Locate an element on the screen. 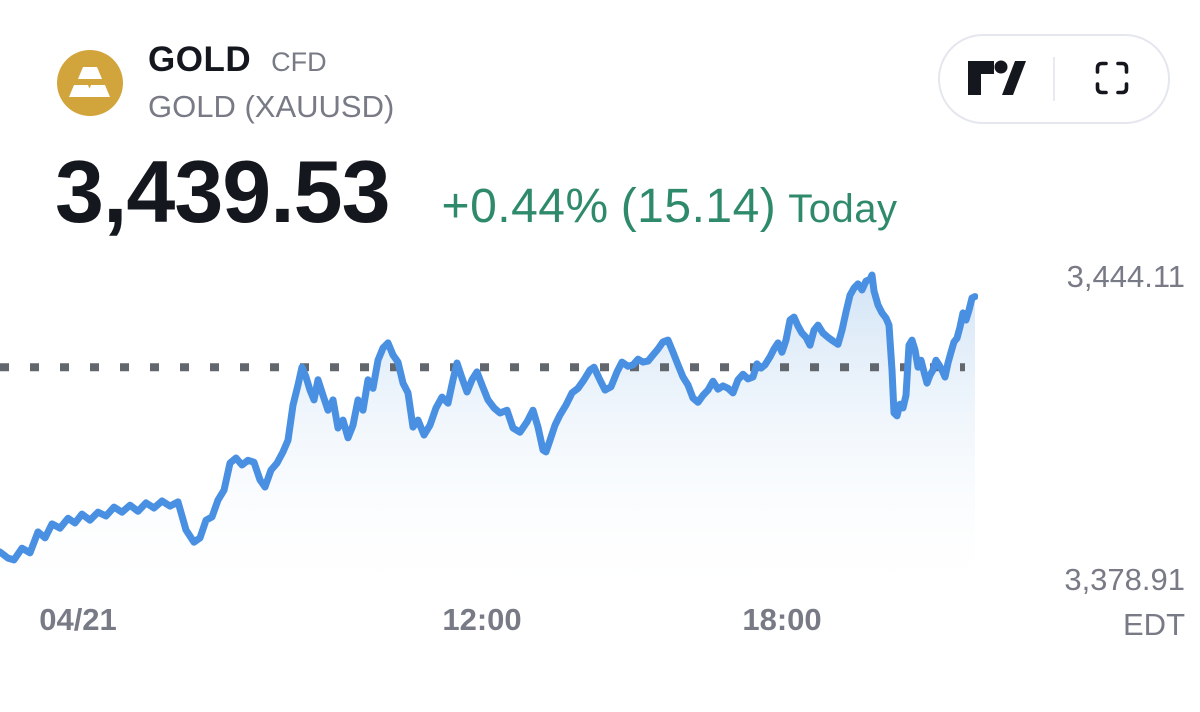 This screenshot has height=712, width=1200. x-axis: 04/21 12:00 18:00 is located at coordinates (489, 622).